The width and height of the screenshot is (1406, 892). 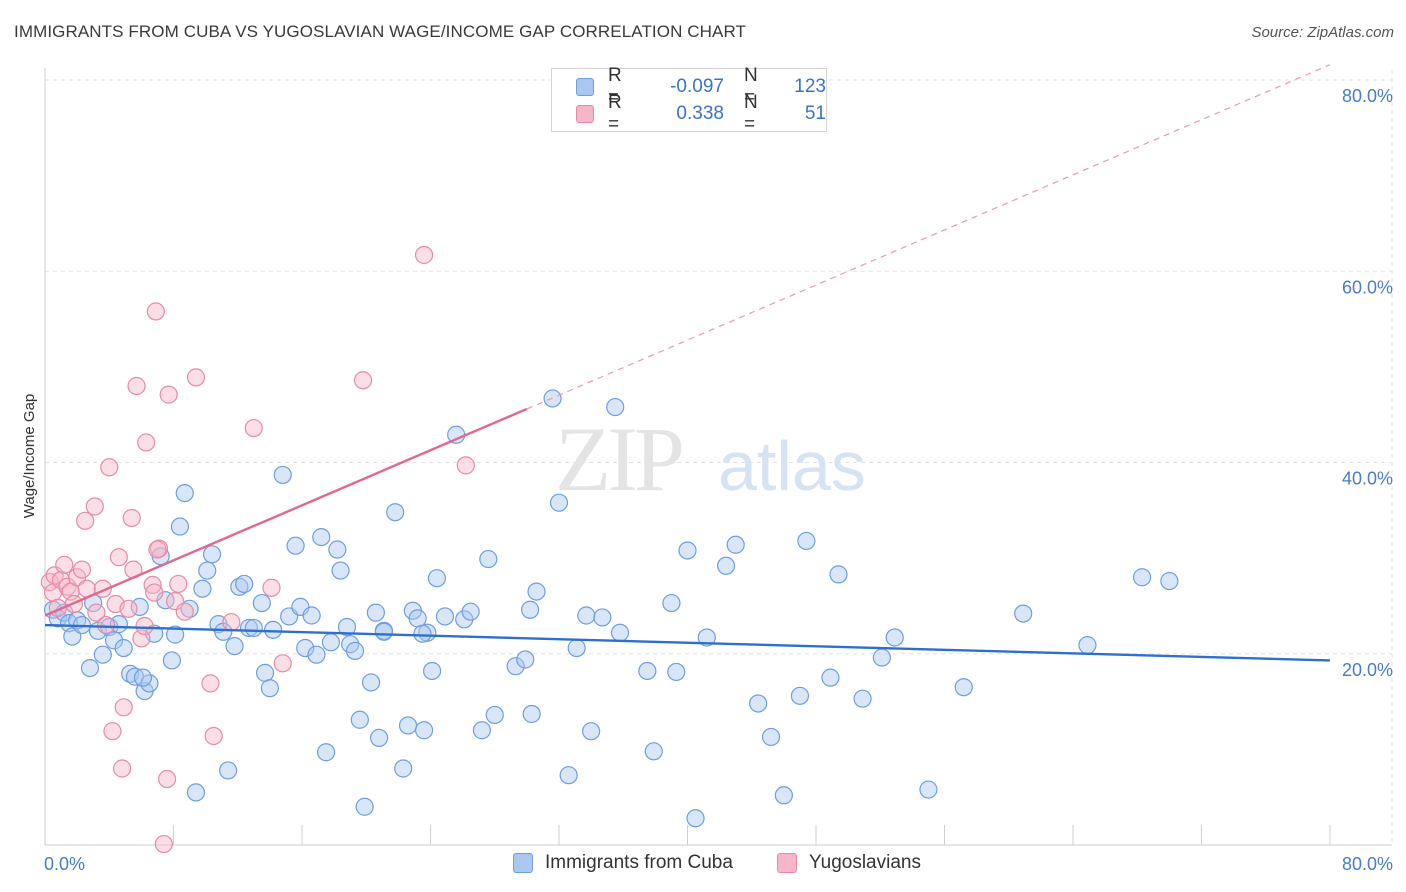 What do you see at coordinates (697, 86) in the screenshot?
I see `legend-r-value: -0.097` at bounding box center [697, 86].